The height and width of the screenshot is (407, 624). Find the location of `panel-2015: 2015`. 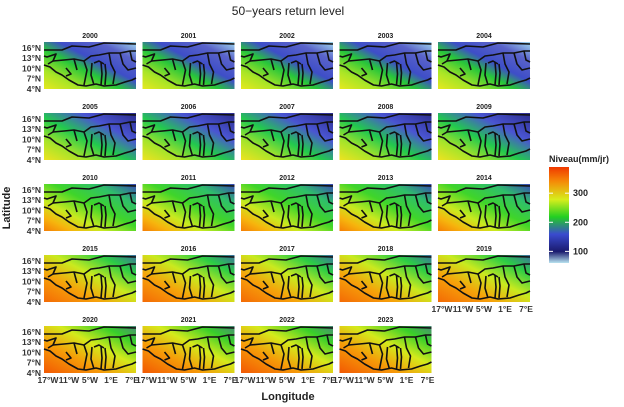

panel-2015: 2015 is located at coordinates (90, 274).